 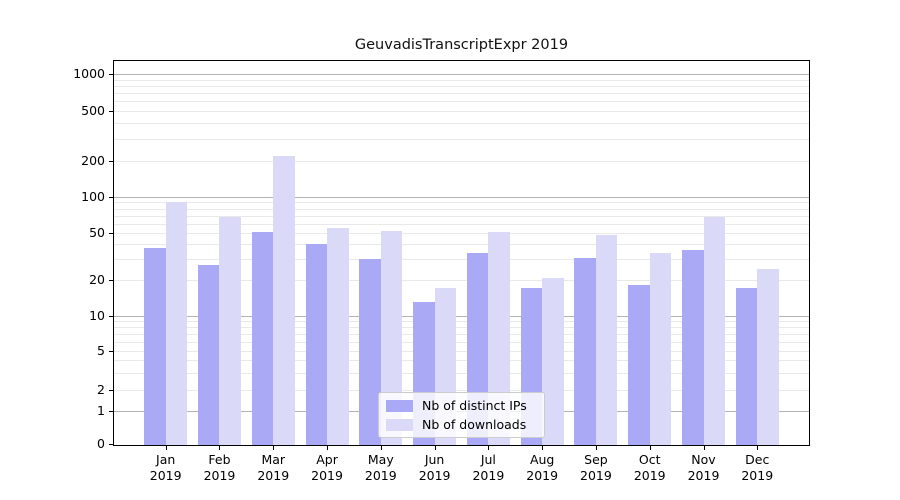 What do you see at coordinates (93, 196) in the screenshot?
I see `y-tick-label: 100` at bounding box center [93, 196].